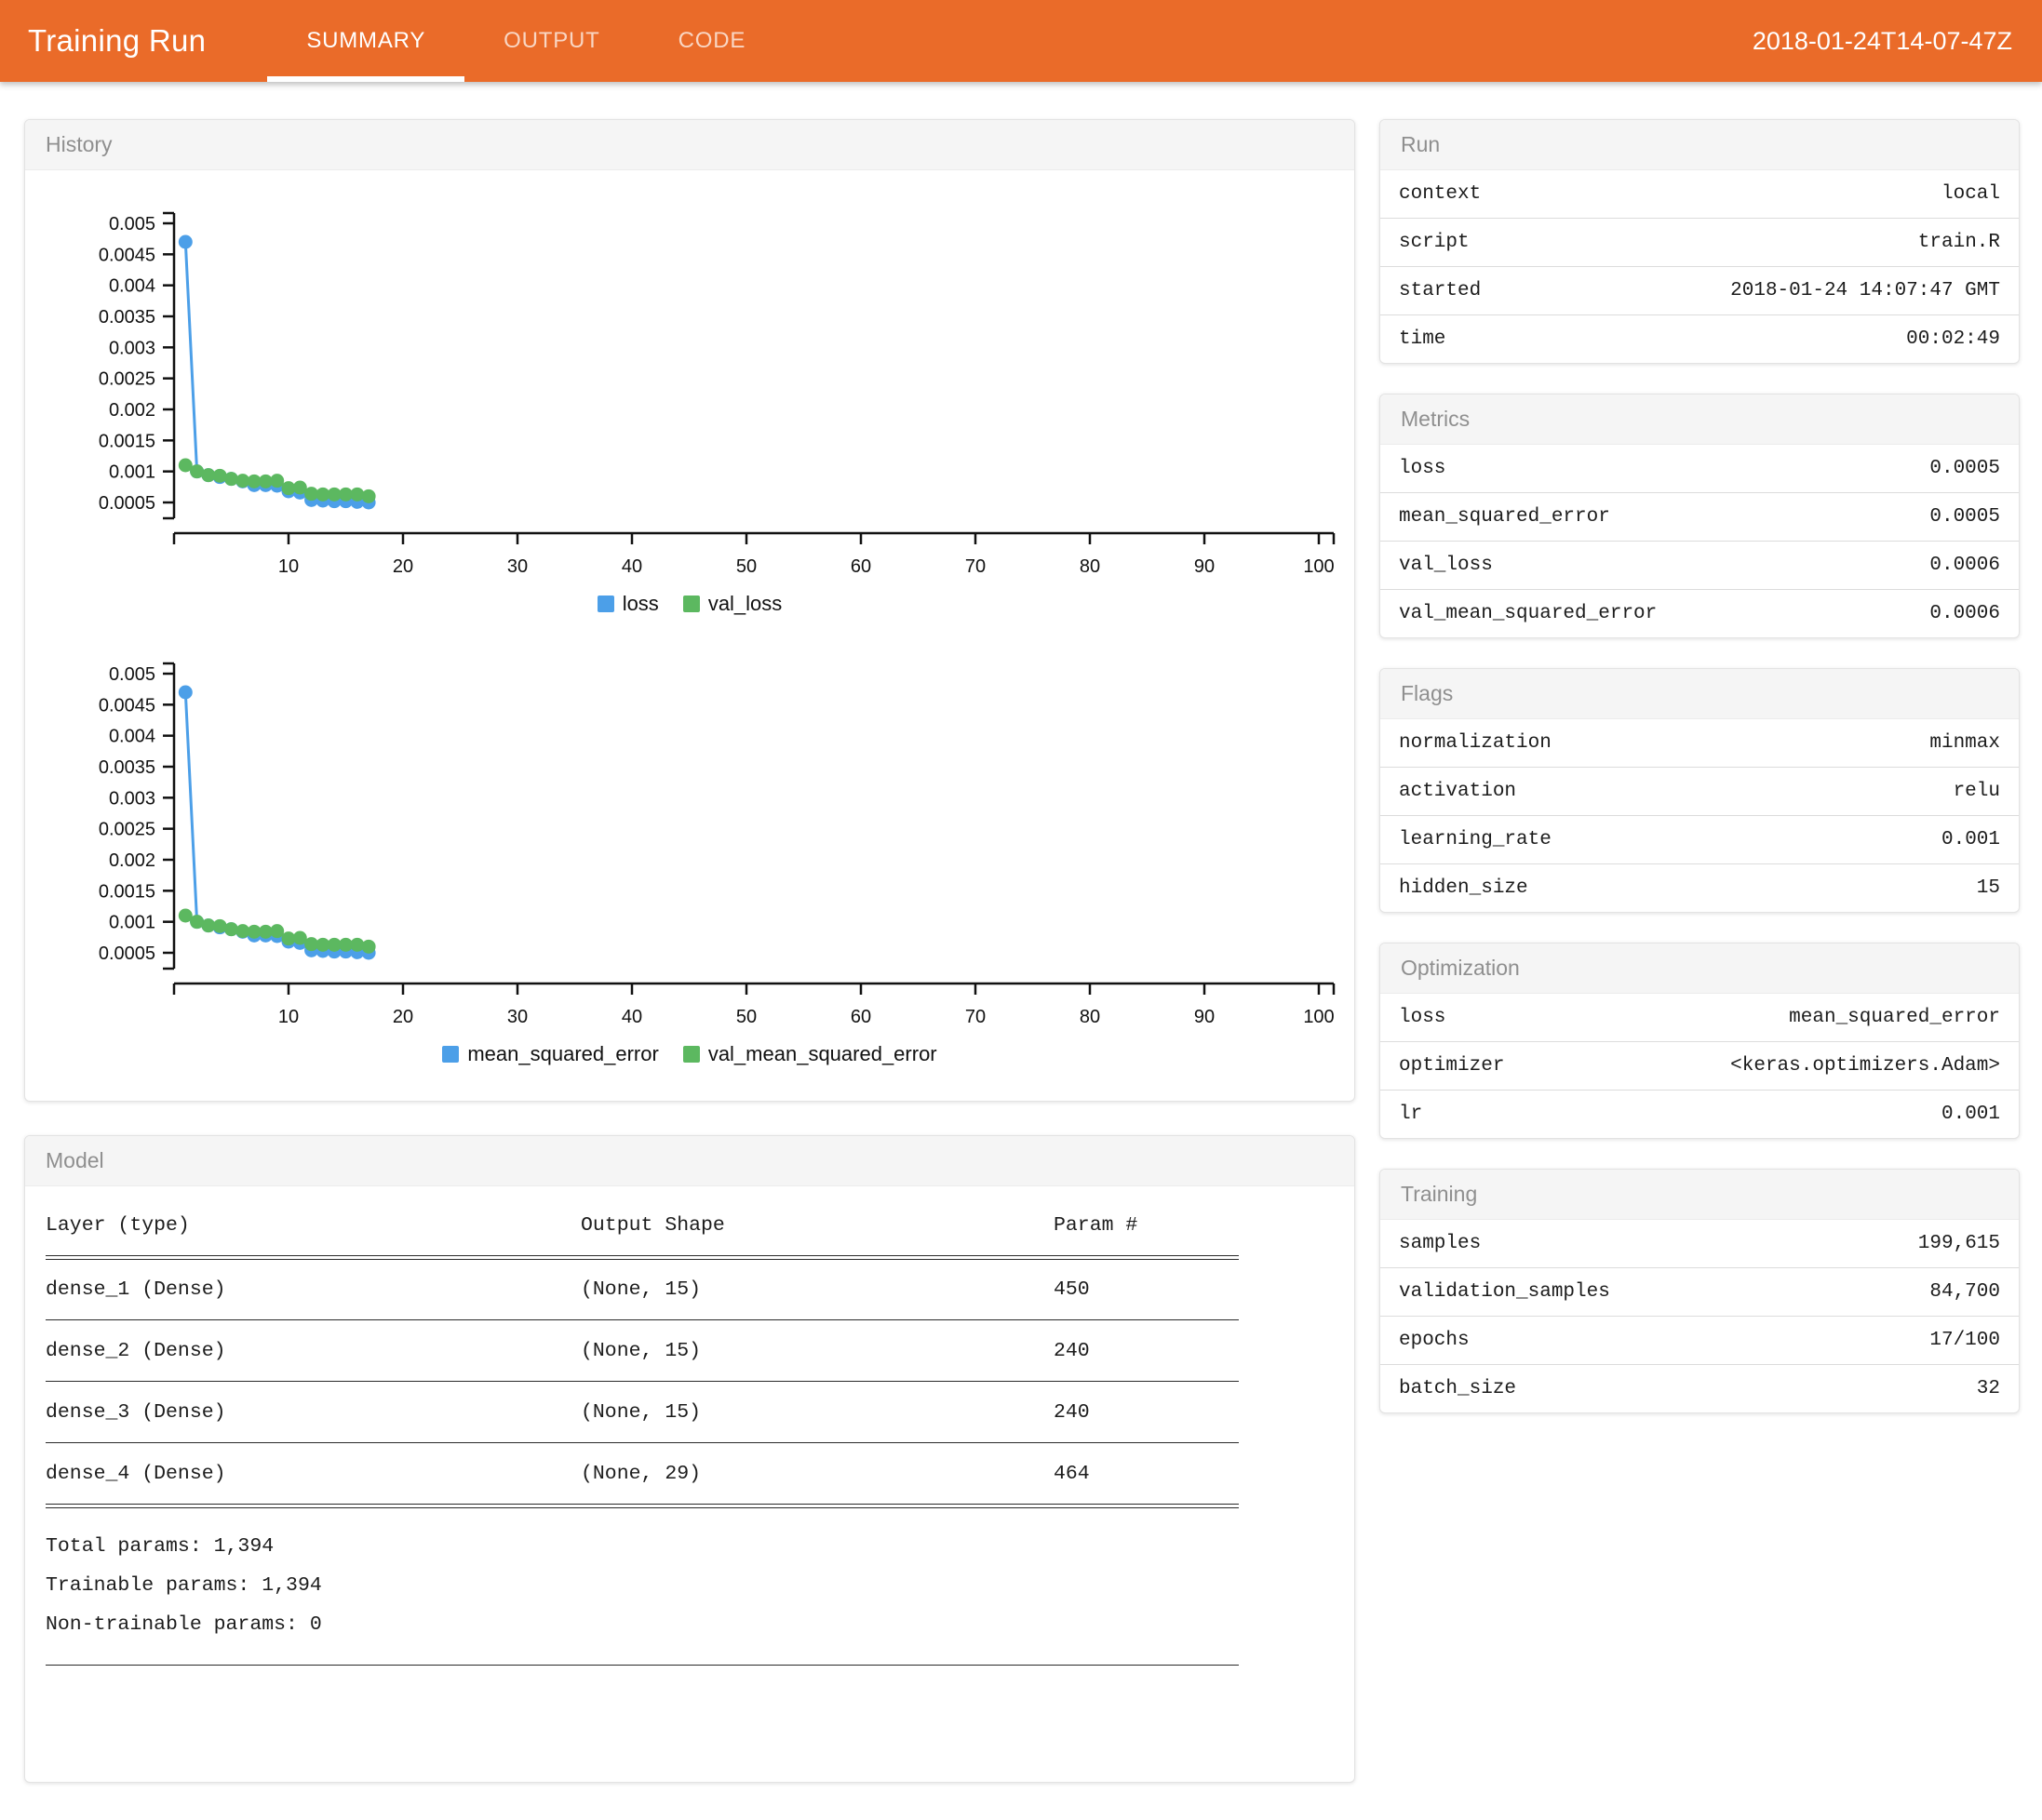 This screenshot has height=1820, width=2042. I want to click on tab-bar: SUMMARY OUTPUT CODE, so click(526, 41).